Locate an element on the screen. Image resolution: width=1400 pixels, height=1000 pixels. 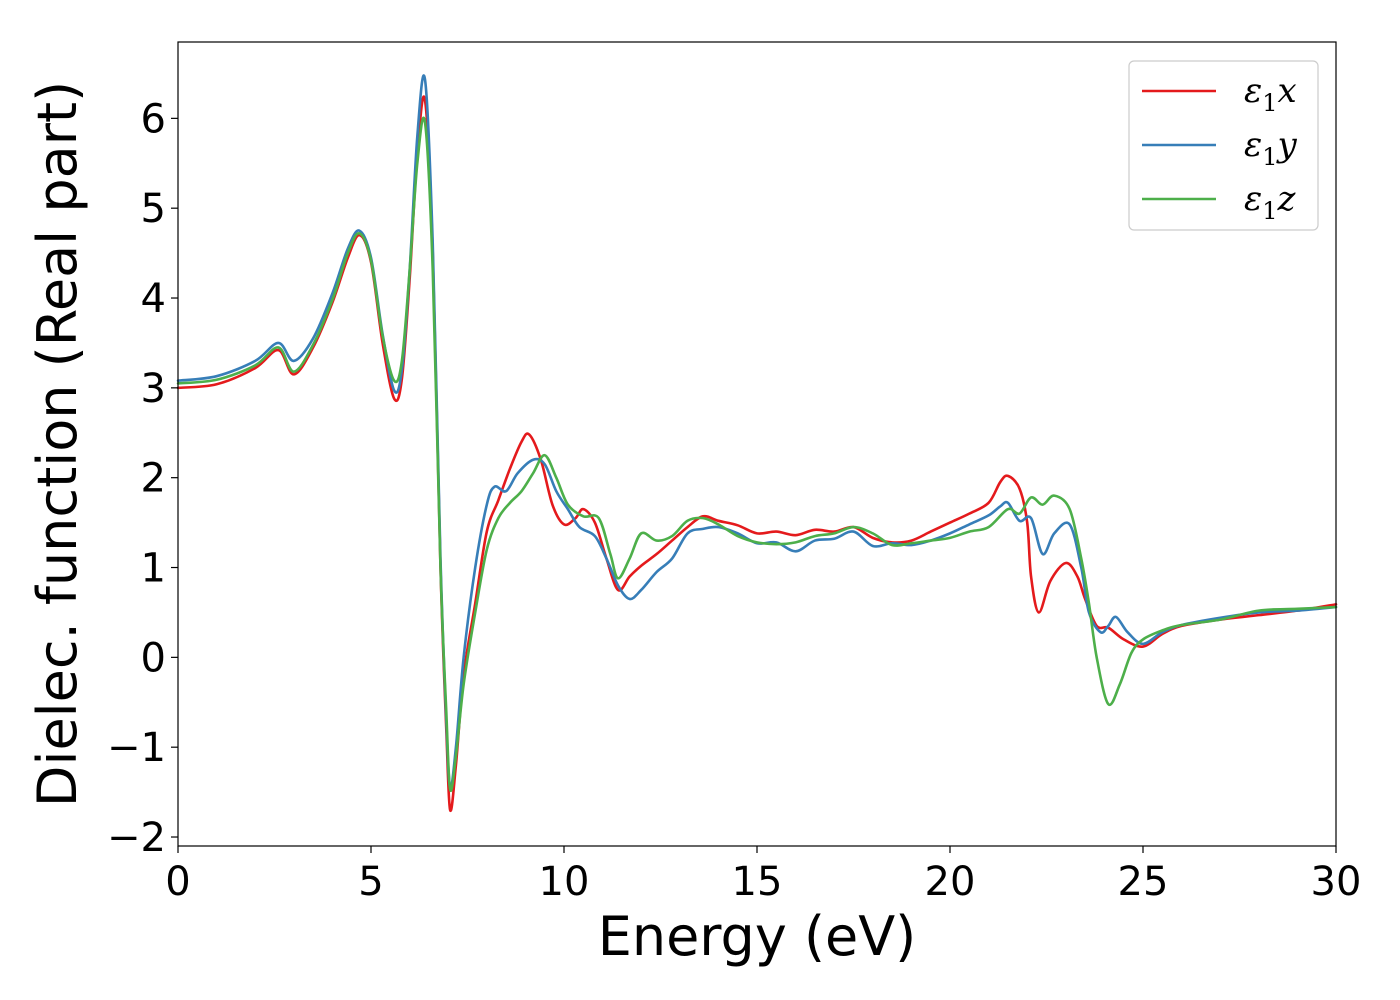
y-tick-label: 4 is located at coordinates (153, 299).